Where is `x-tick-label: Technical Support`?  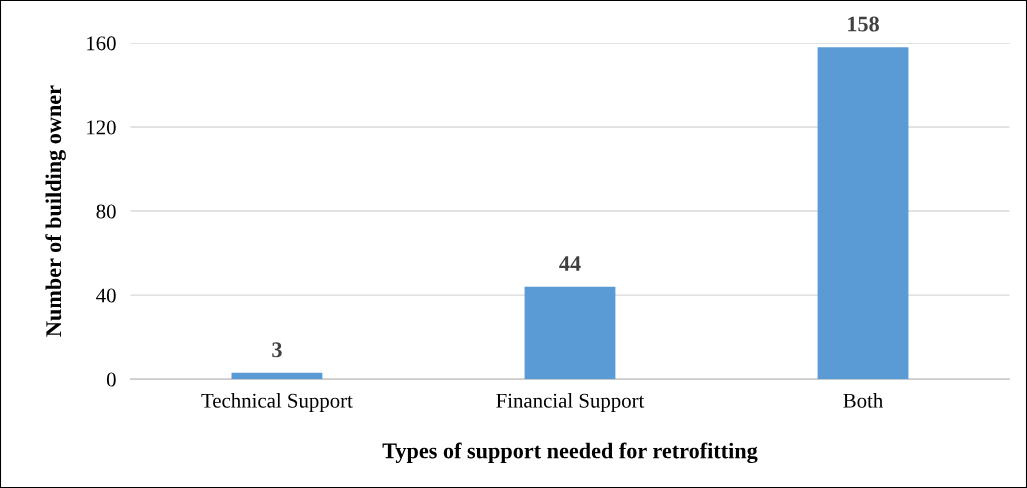 x-tick-label: Technical Support is located at coordinates (277, 402).